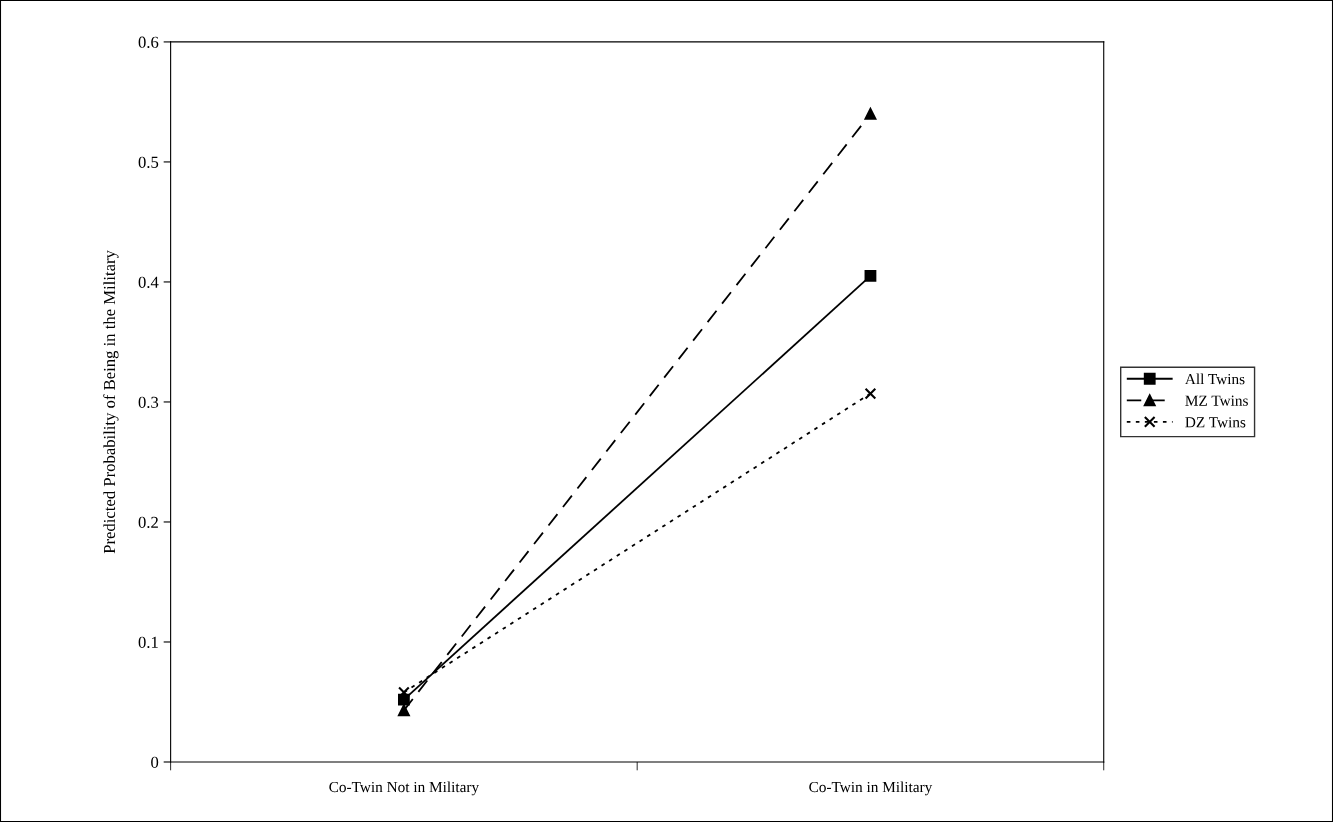 The image size is (1333, 822). I want to click on y-axis-title: Predicted Probability of Being in the Military, so click(111, 402).